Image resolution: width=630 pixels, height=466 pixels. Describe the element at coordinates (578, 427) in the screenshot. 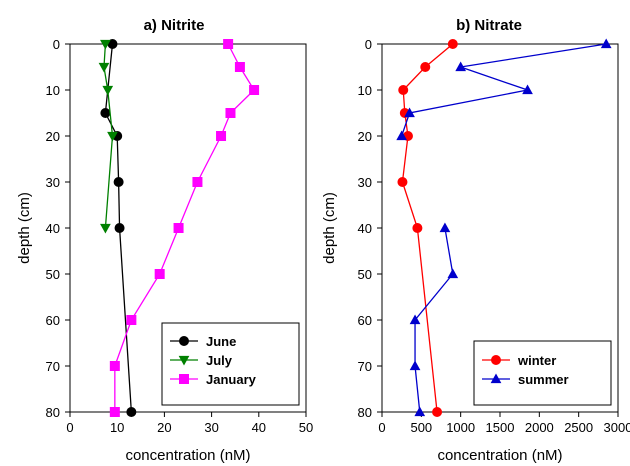

I see `x-tick-label: 2500` at that location.